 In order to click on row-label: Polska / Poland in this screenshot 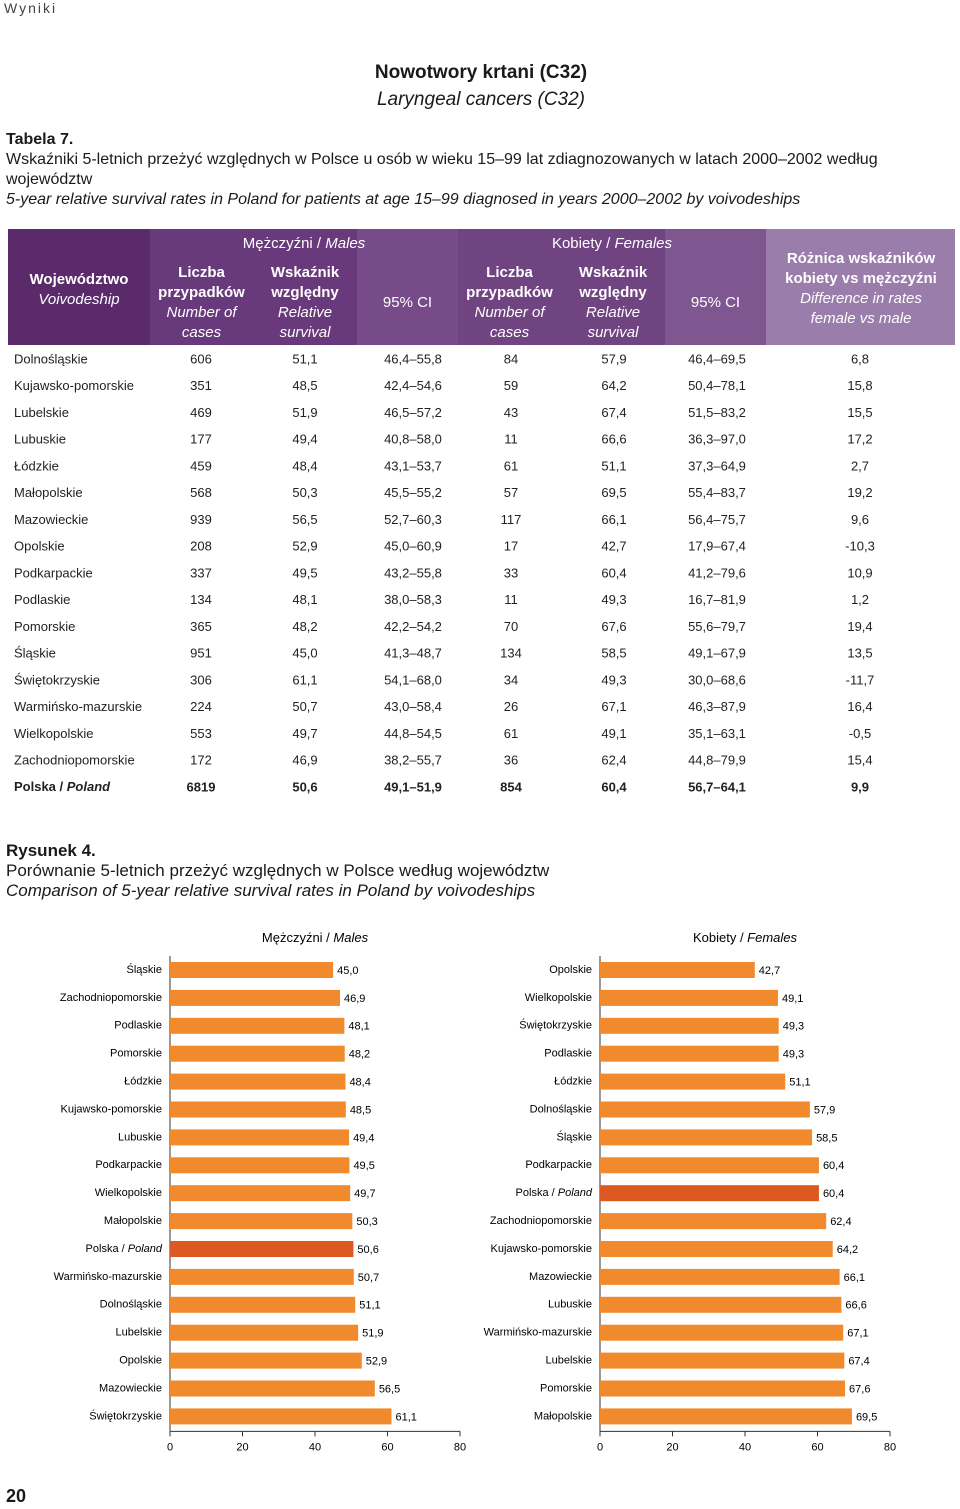, I will do `click(62, 786)`.